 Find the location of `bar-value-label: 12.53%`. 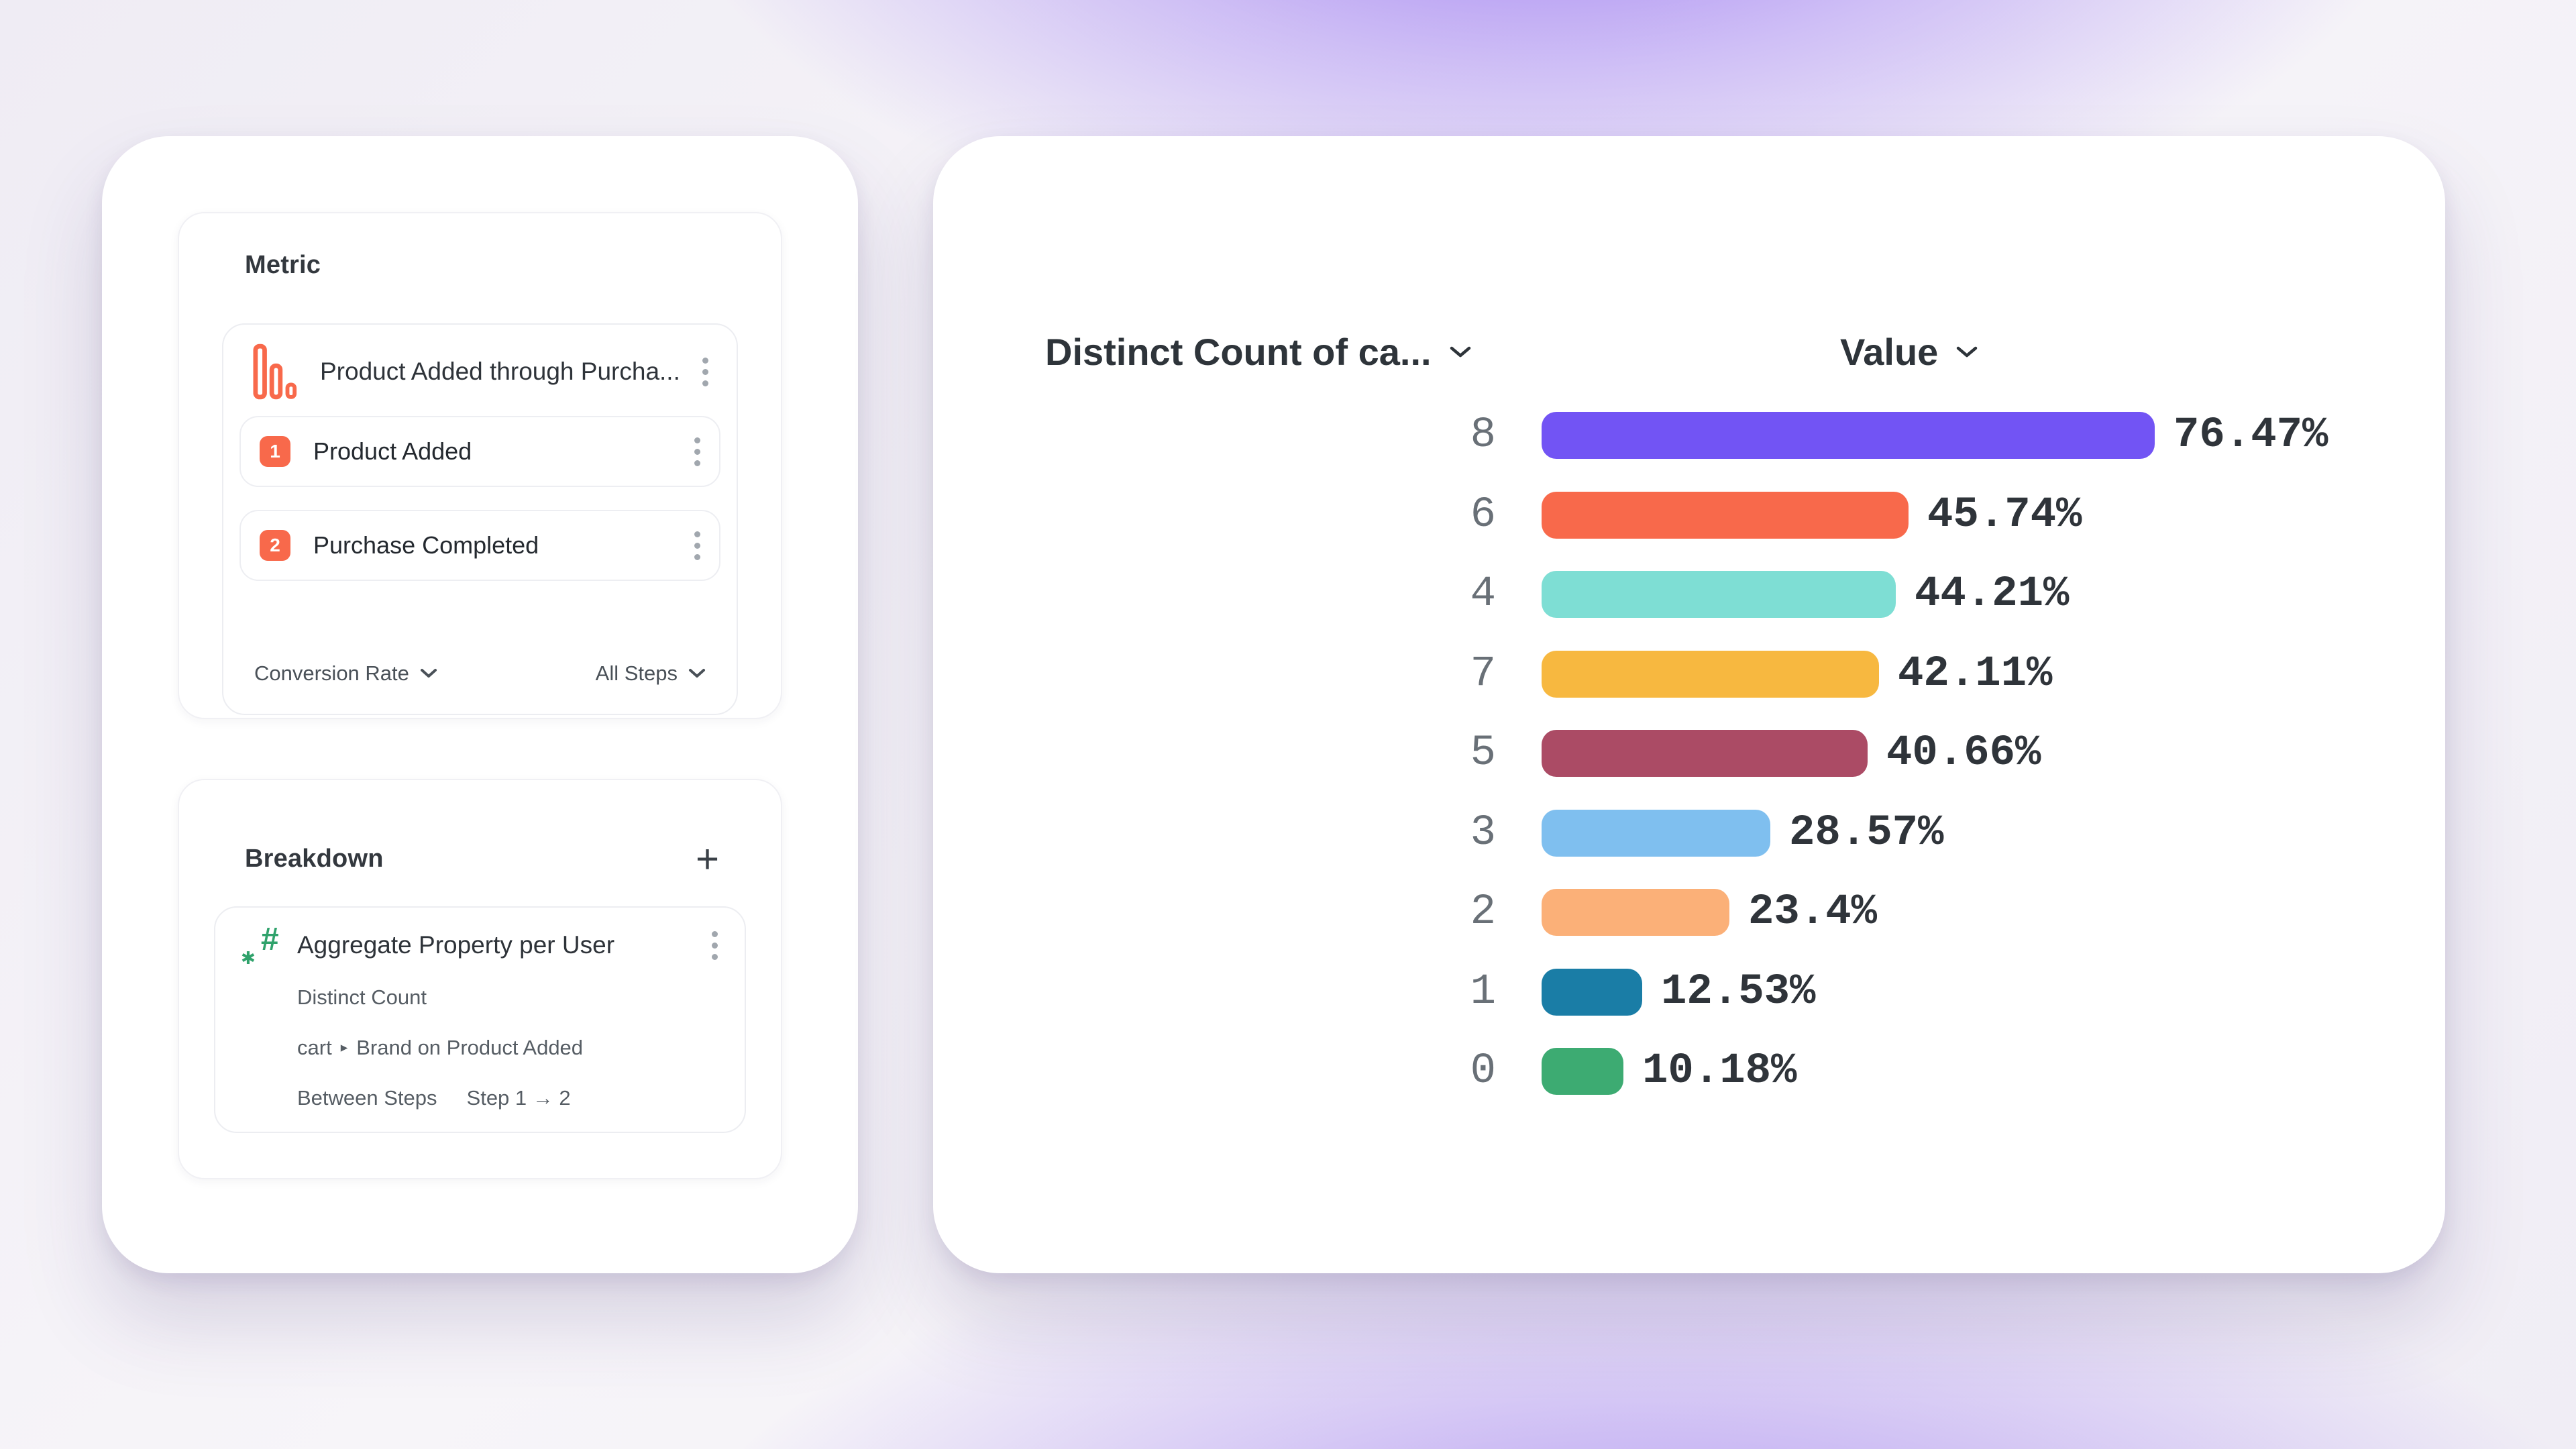

bar-value-label: 12.53% is located at coordinates (1738, 991).